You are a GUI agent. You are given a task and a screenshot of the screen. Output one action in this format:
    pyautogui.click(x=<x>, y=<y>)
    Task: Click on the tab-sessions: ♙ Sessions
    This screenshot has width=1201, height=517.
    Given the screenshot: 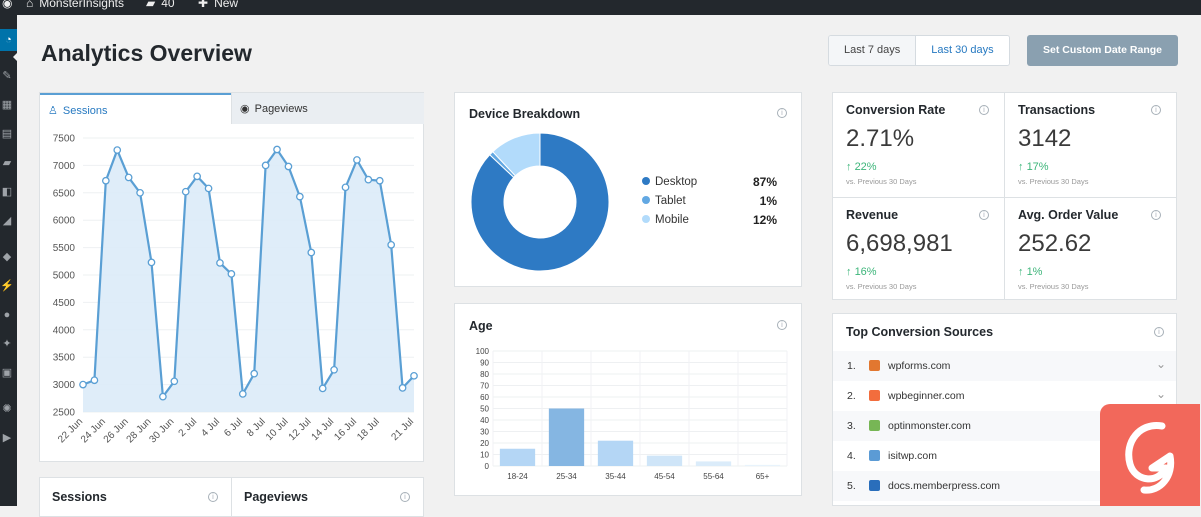 What is the action you would take?
    pyautogui.click(x=135, y=108)
    